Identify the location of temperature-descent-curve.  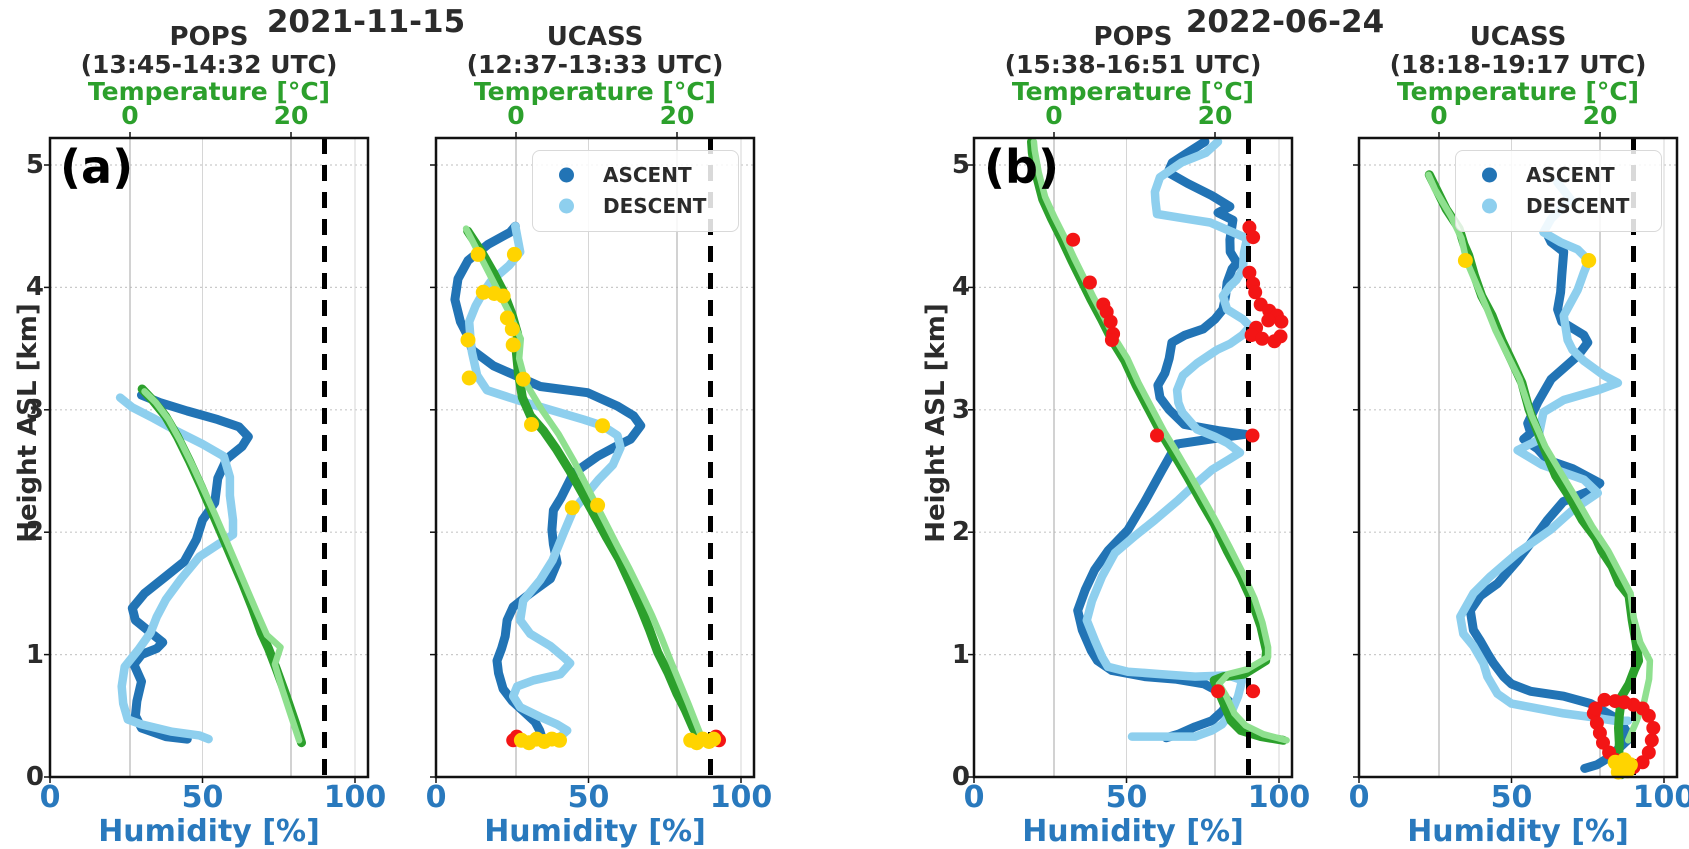
(222, 566).